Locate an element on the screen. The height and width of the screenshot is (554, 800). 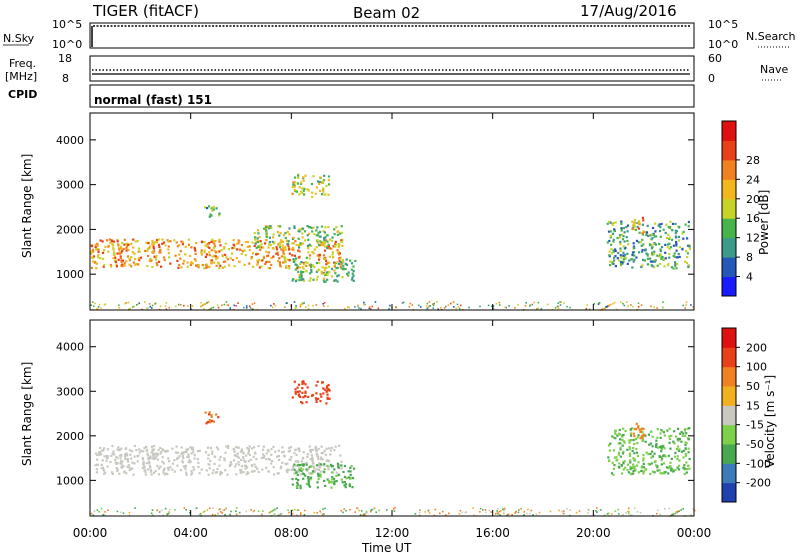
x-tick-label: 08:00 is located at coordinates (291, 533).